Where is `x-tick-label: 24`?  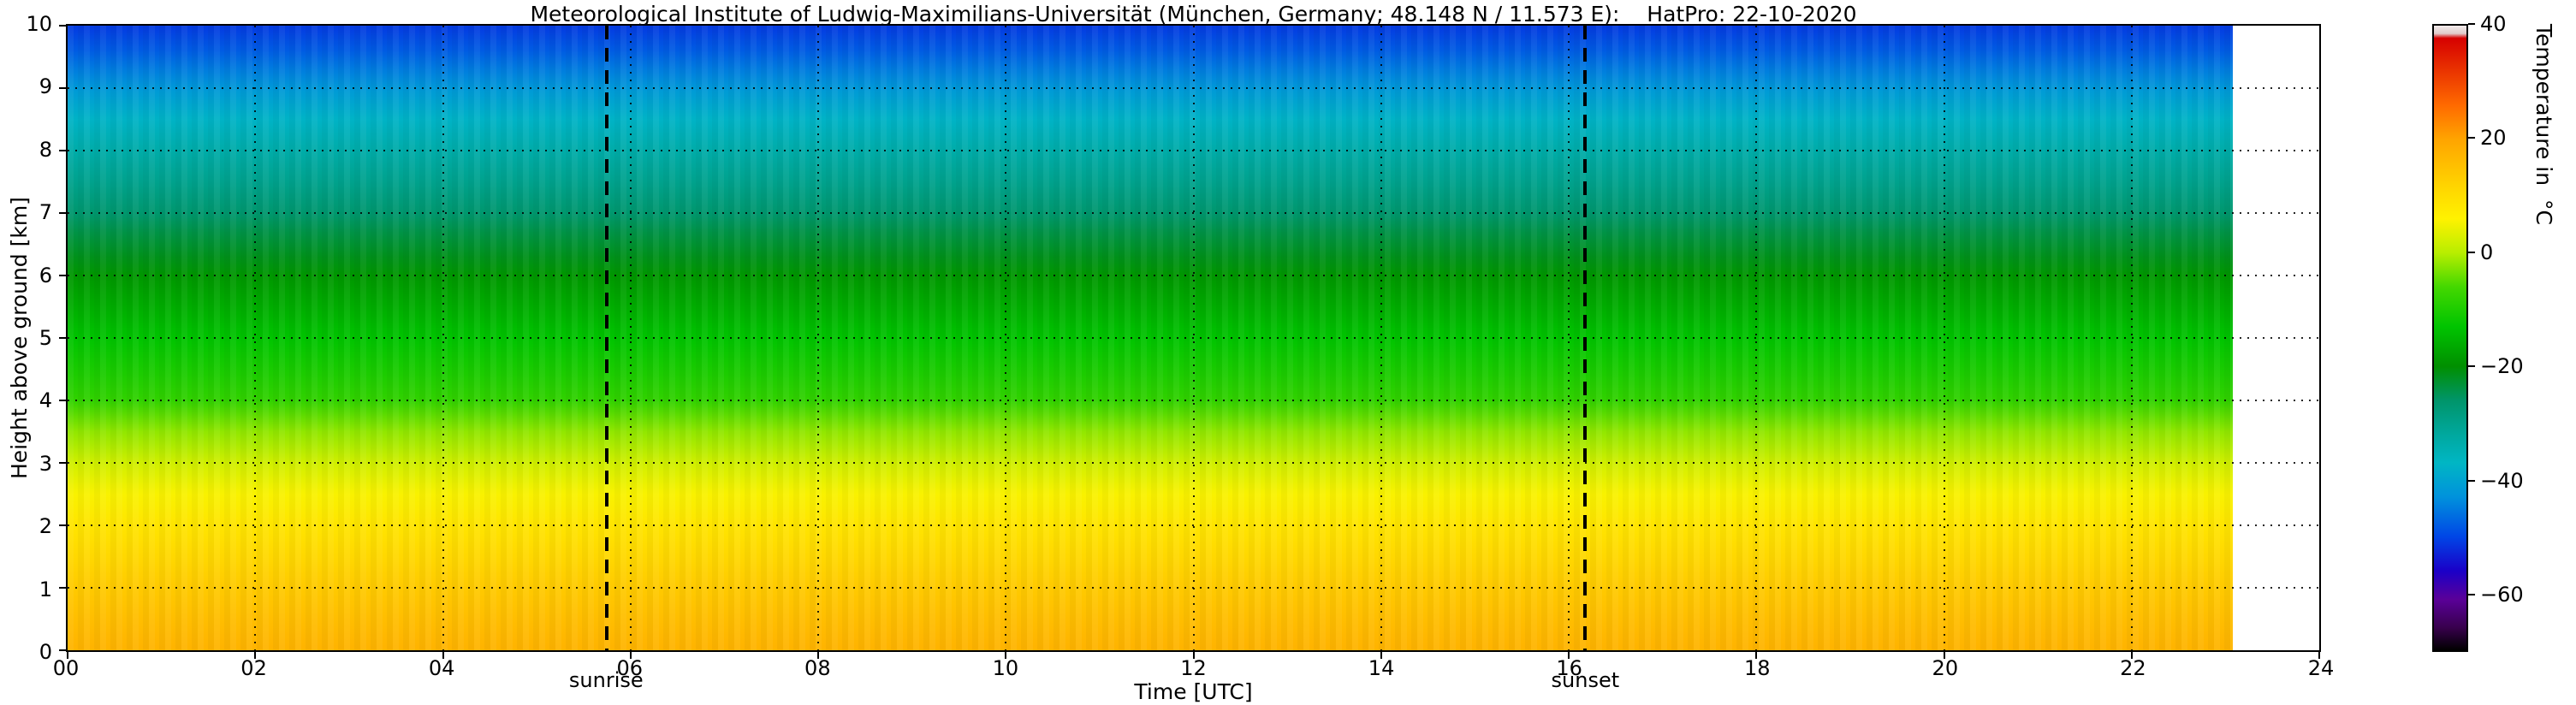 x-tick-label: 24 is located at coordinates (2321, 668).